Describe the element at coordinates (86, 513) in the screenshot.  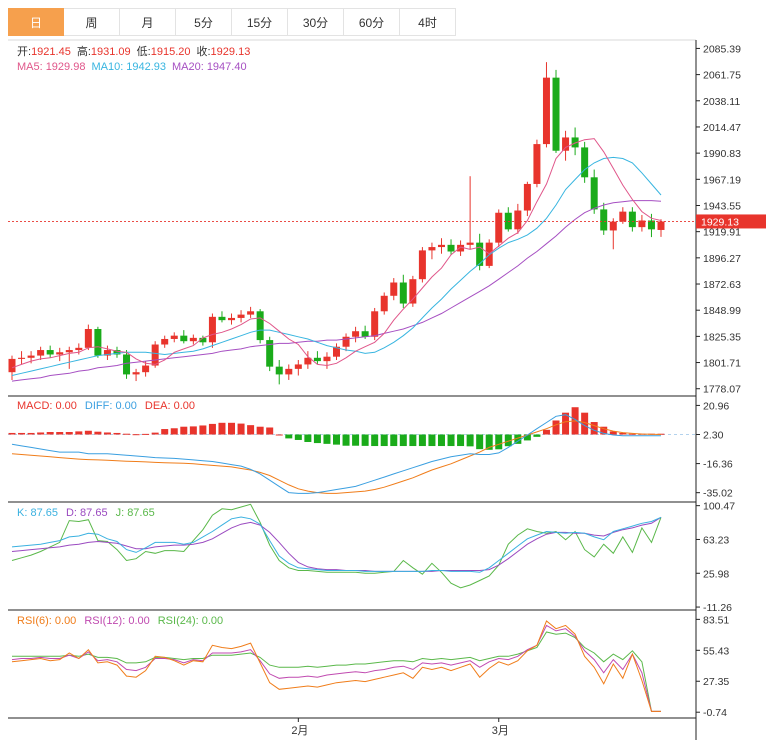
I see `legend: K: 87.65 D: 87.65 J: 87.65` at that location.